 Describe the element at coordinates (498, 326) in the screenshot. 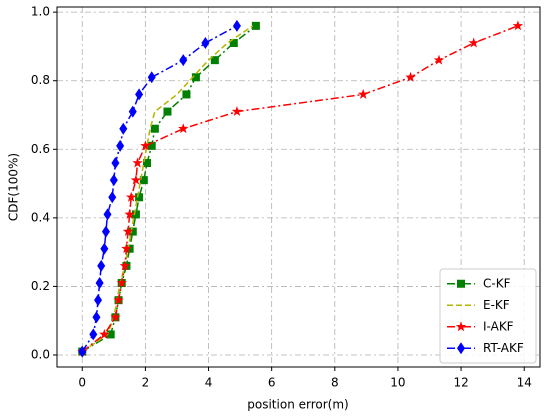

I see `legend-label: I-AKF` at that location.